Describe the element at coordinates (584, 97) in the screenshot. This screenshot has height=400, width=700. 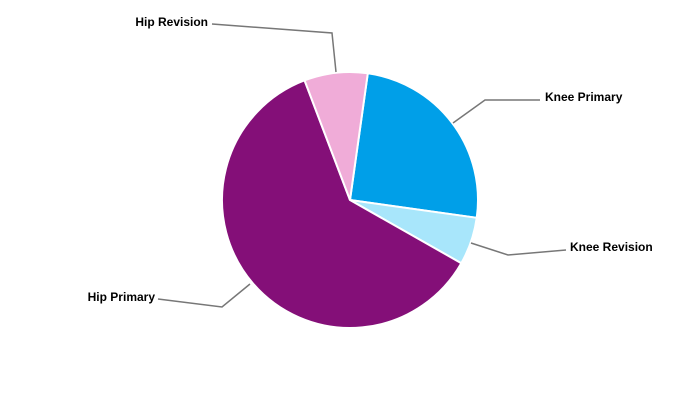
I see `slice-label: Knee Primary` at that location.